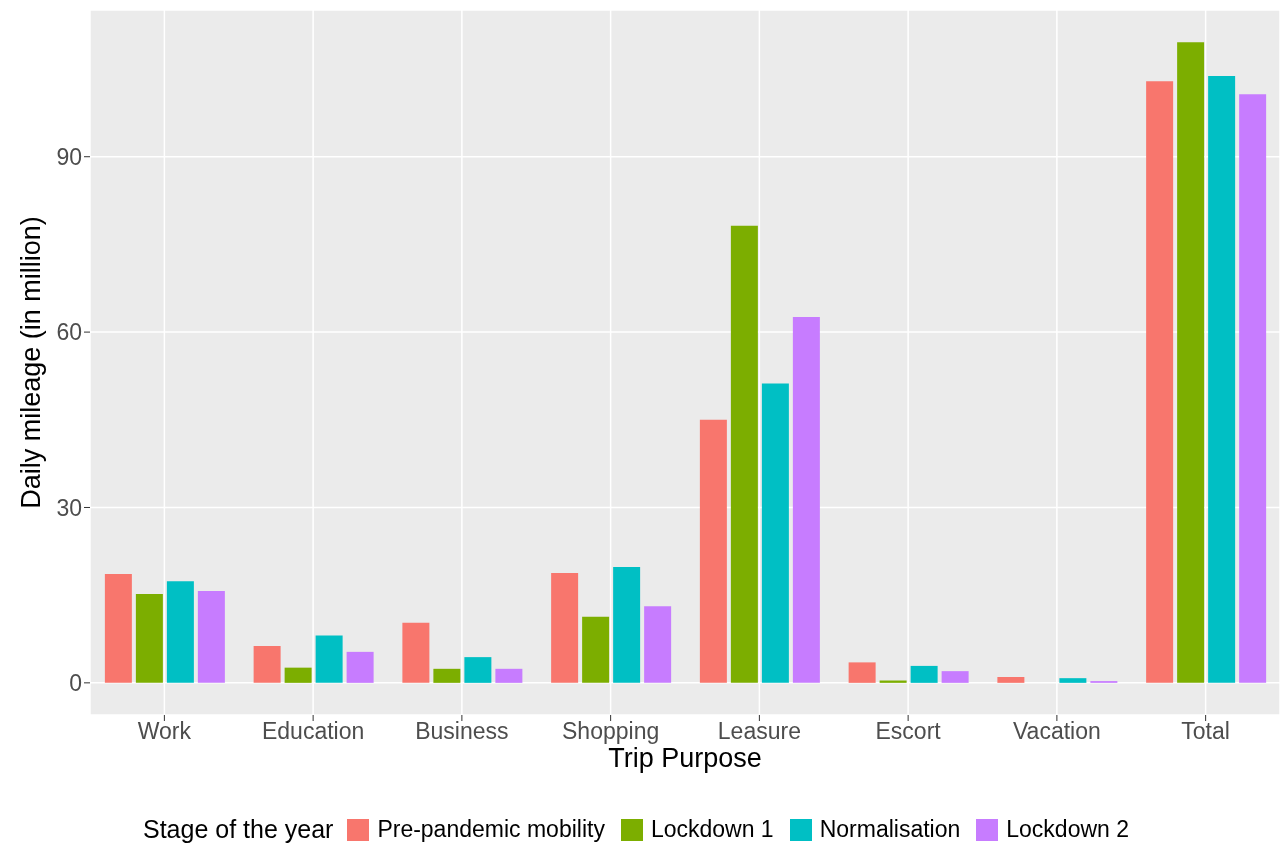  What do you see at coordinates (313, 731) in the screenshot?
I see `x-tick-label: Education` at bounding box center [313, 731].